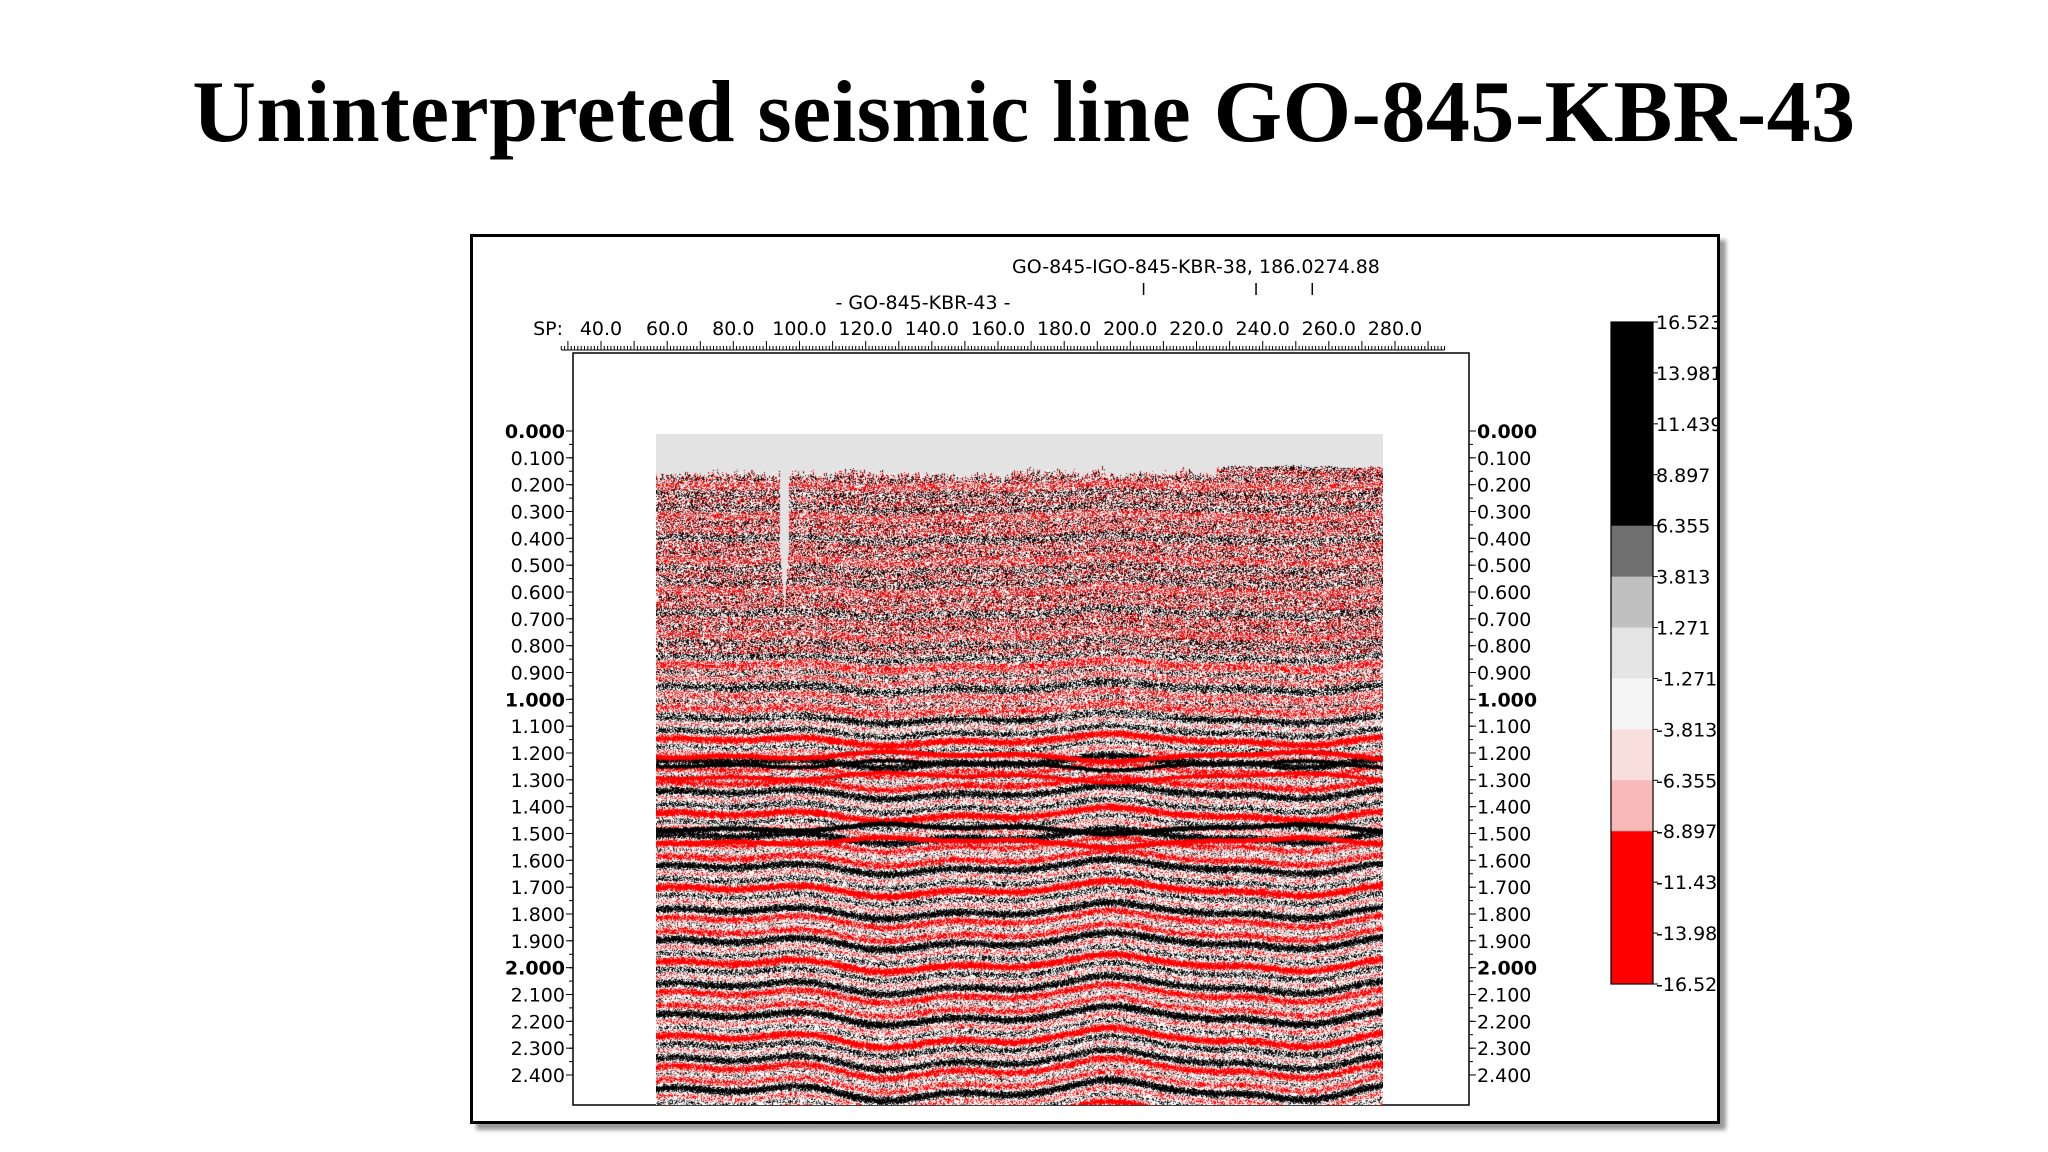  Describe the element at coordinates (1504, 647) in the screenshot. I see `time-tick-label-right: 0.800` at that location.